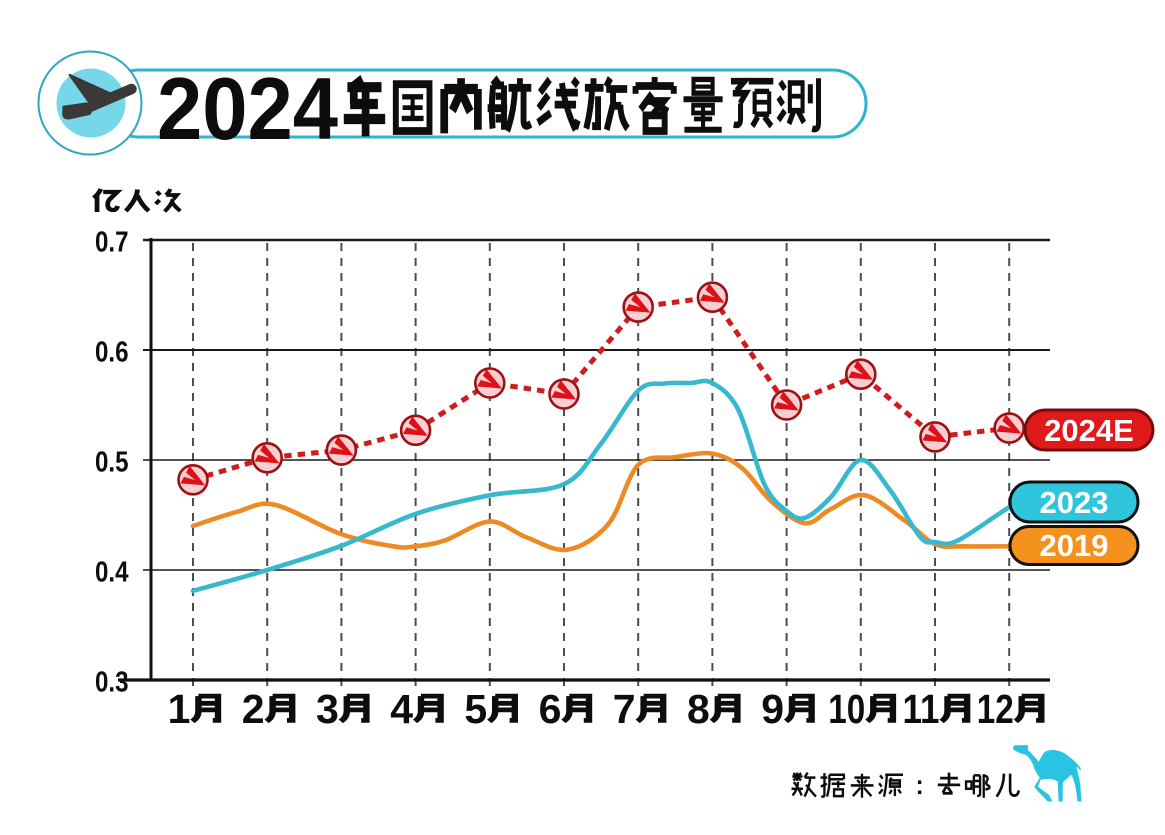 This screenshot has height=835, width=1165. I want to click on svg-text: 6, so click(550, 709).